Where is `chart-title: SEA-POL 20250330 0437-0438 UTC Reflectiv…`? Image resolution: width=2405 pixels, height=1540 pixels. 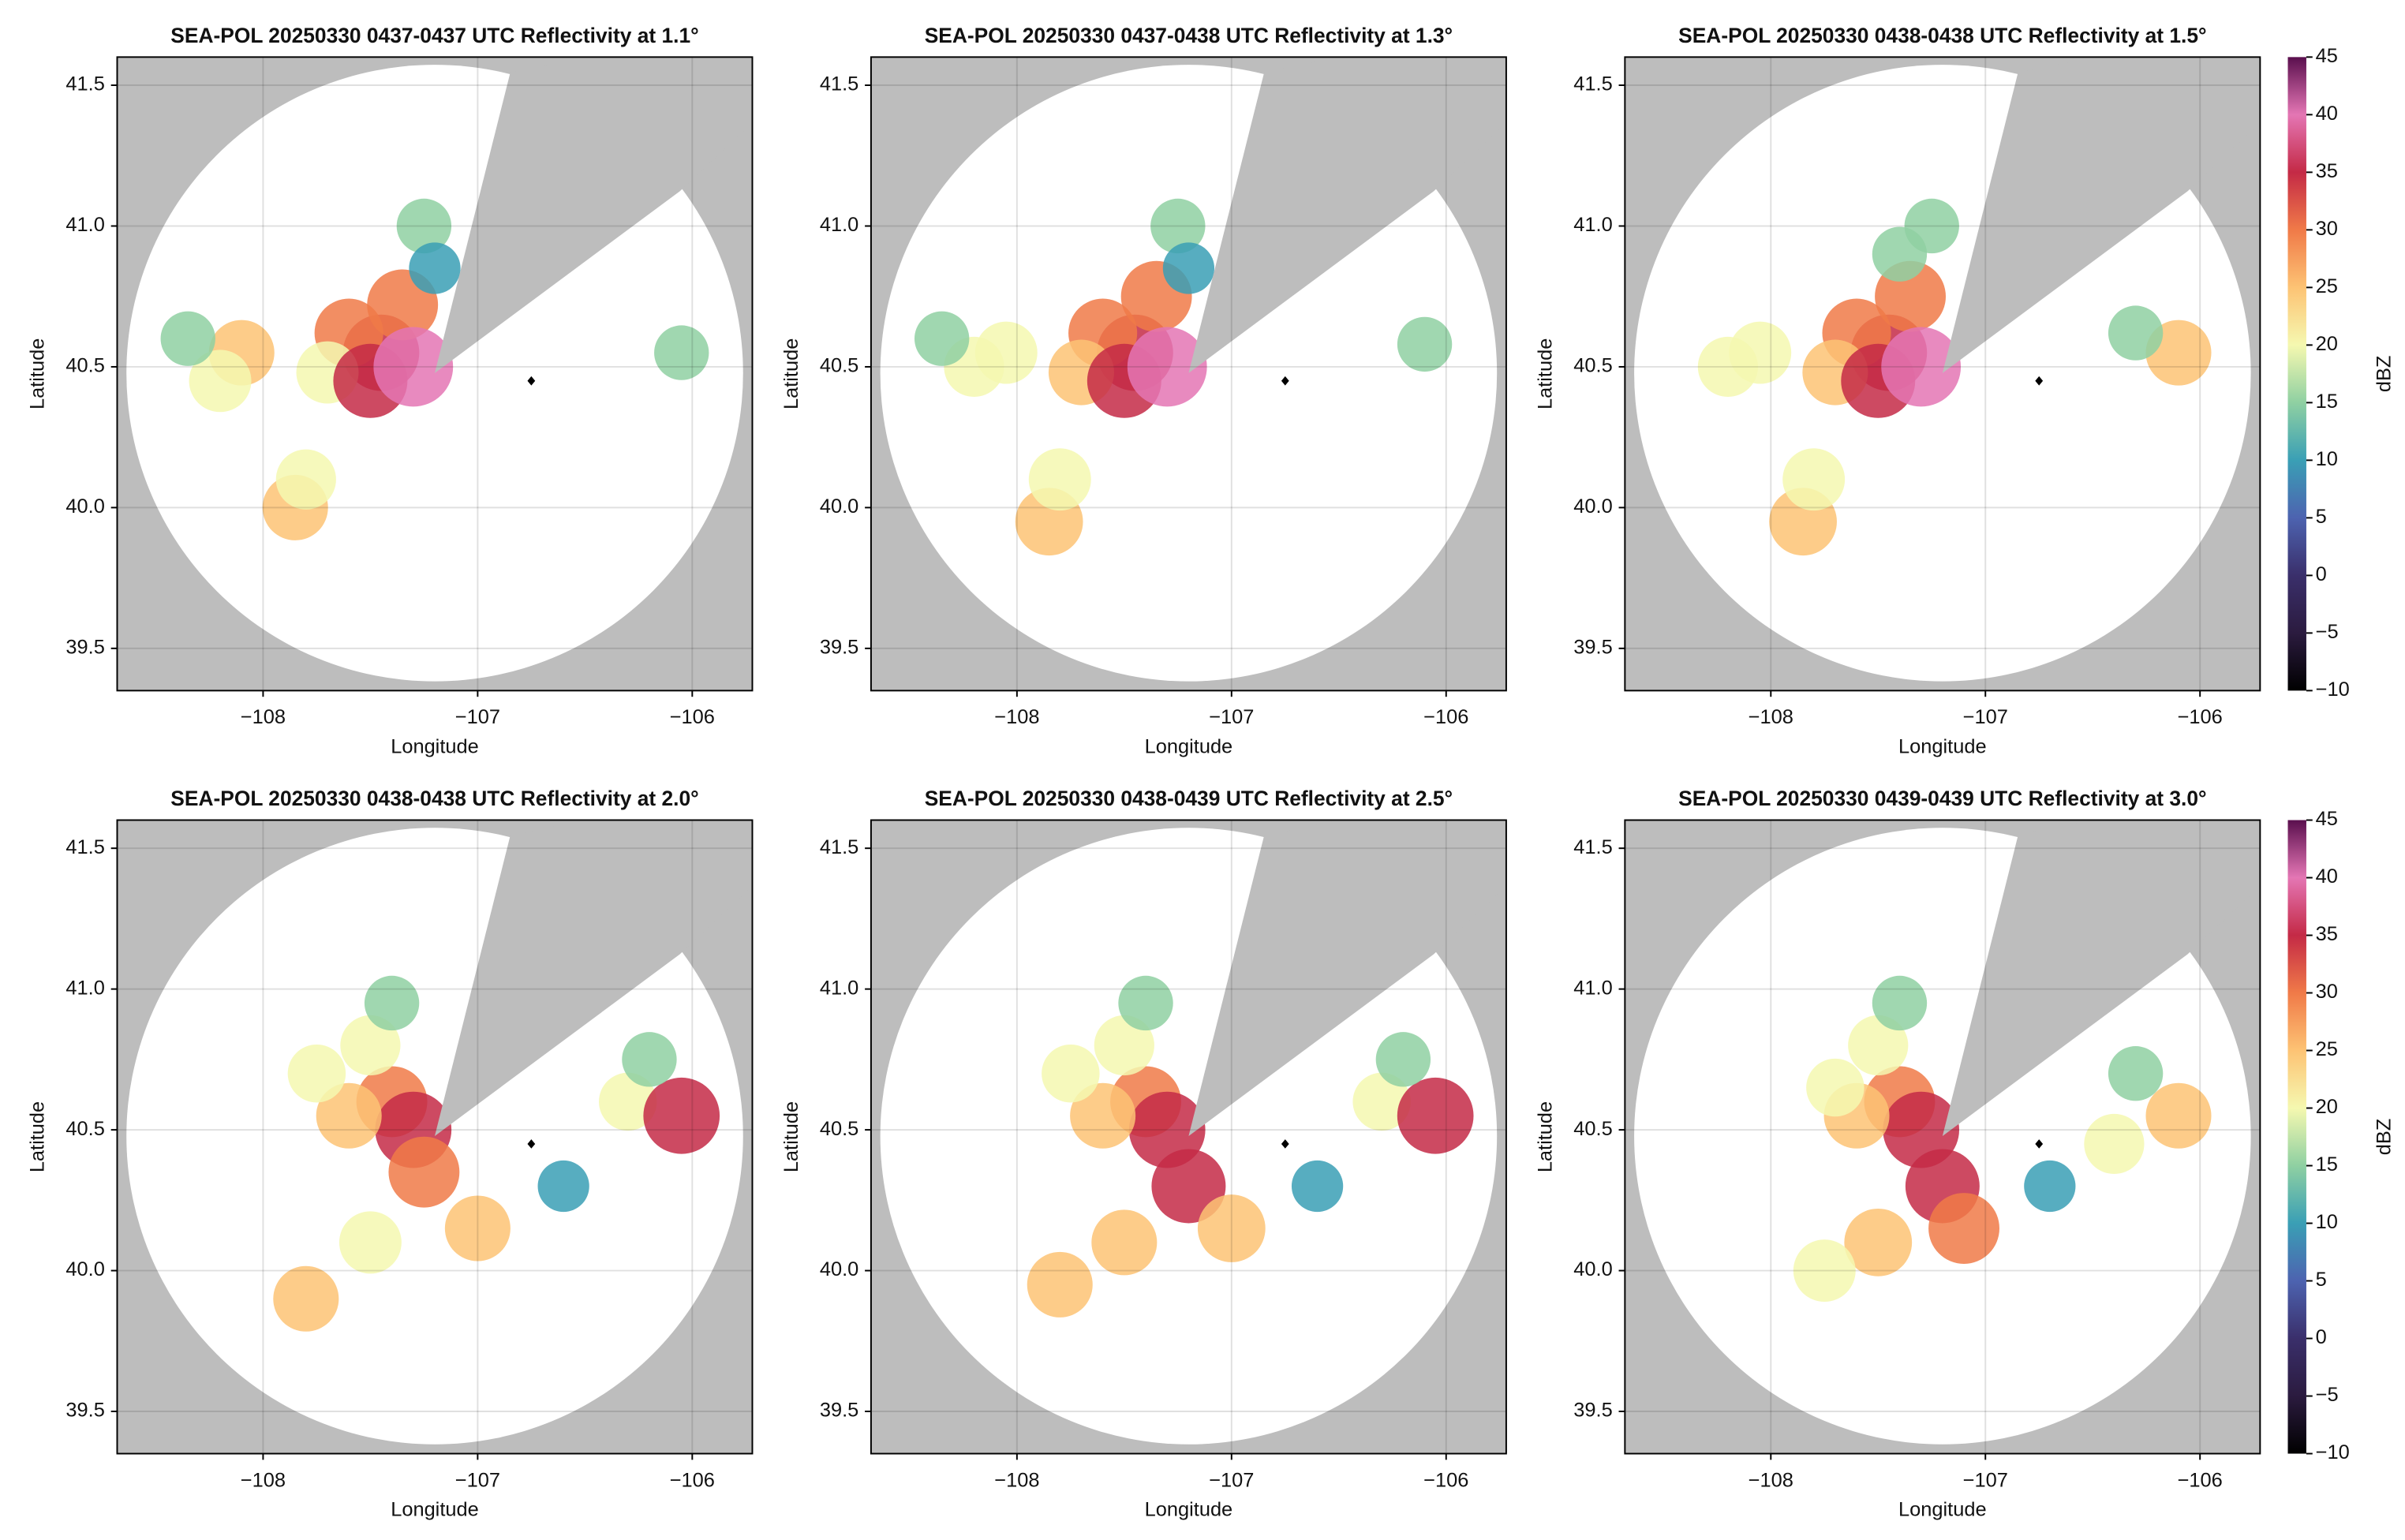
chart-title: SEA-POL 20250330 0437-0438 UTC Reflectiv… is located at coordinates (1189, 35).